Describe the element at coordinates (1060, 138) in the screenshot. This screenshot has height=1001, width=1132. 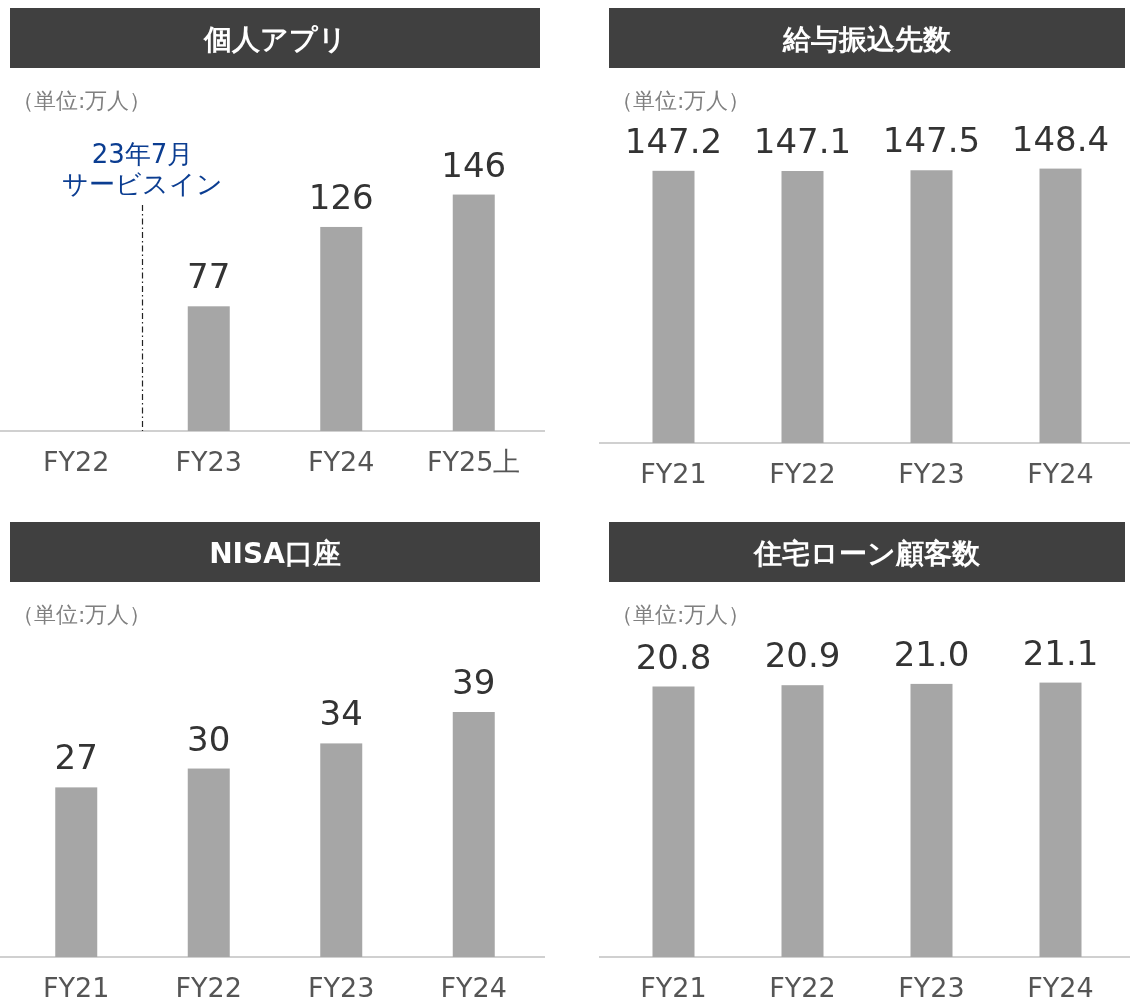
I see `data-label: 148.4` at that location.